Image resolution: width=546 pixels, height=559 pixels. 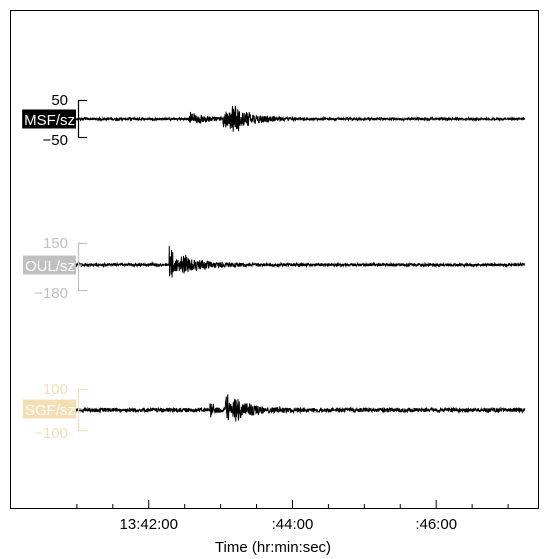 What do you see at coordinates (55, 389) in the screenshot?
I see `y-tick-label-max: 100` at bounding box center [55, 389].